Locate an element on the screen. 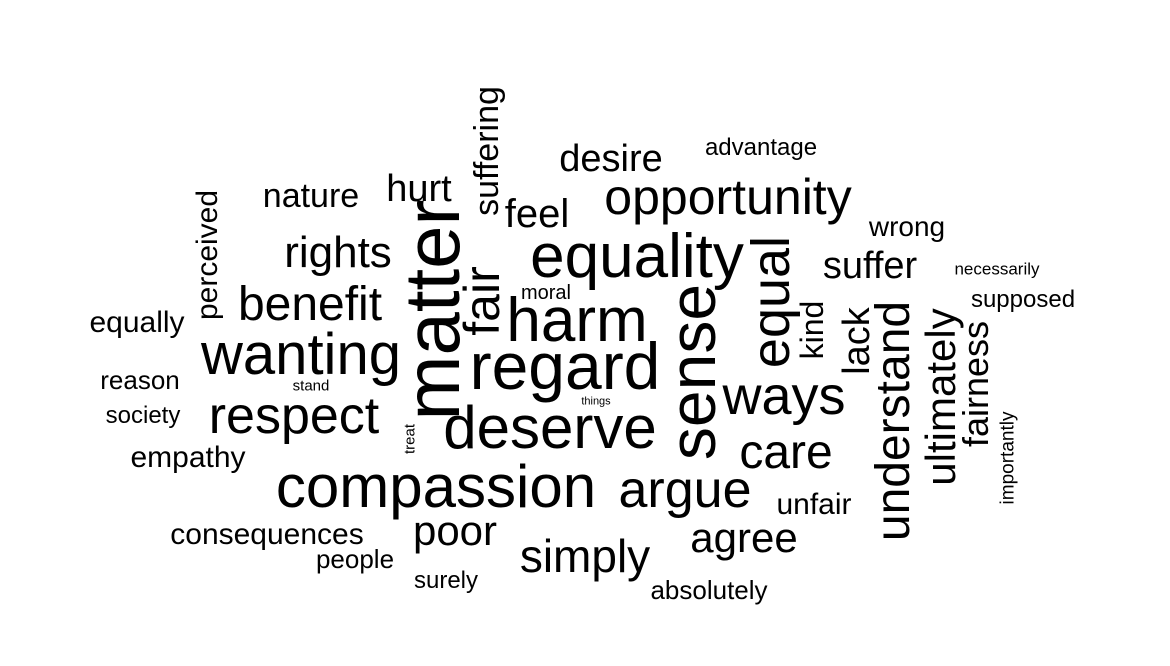 Image resolution: width=1170 pixels, height=666 pixels. word-equality: equality is located at coordinates (637, 256).